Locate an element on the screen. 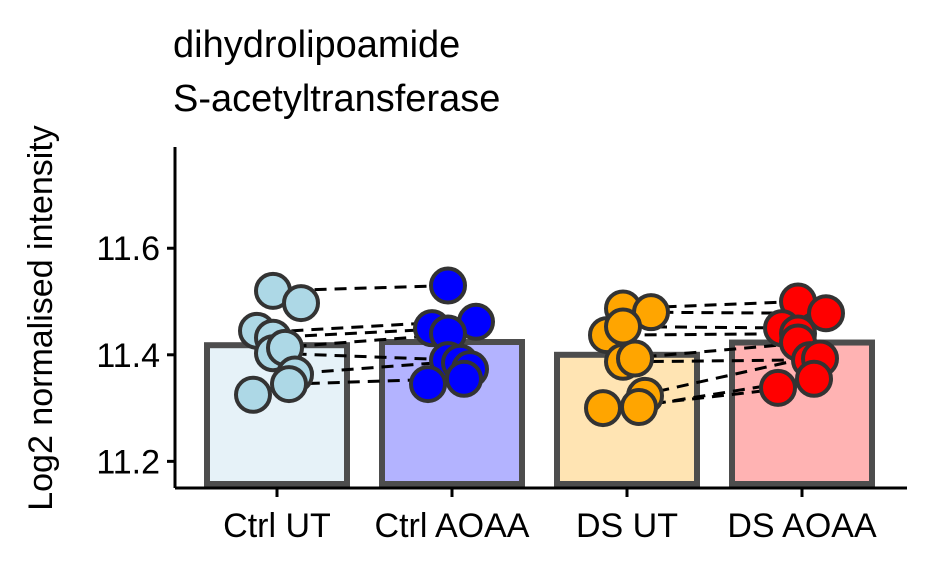 The height and width of the screenshot is (570, 930). x-tick-label: DS UT is located at coordinates (627, 526).